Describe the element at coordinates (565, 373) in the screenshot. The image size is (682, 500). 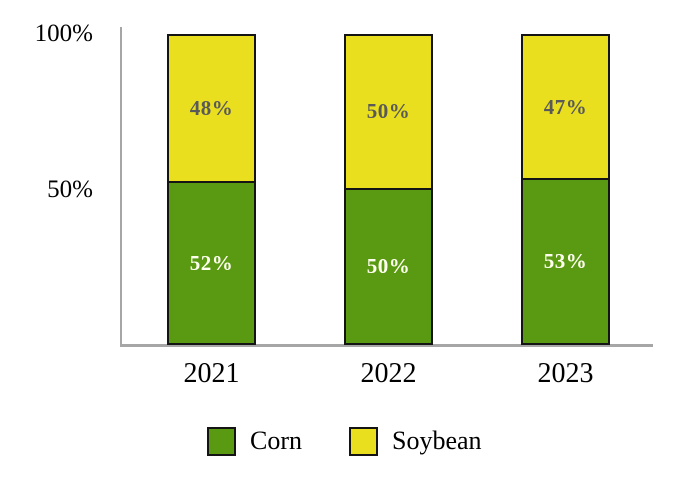
I see `x-axis-tick-label: 2023` at that location.